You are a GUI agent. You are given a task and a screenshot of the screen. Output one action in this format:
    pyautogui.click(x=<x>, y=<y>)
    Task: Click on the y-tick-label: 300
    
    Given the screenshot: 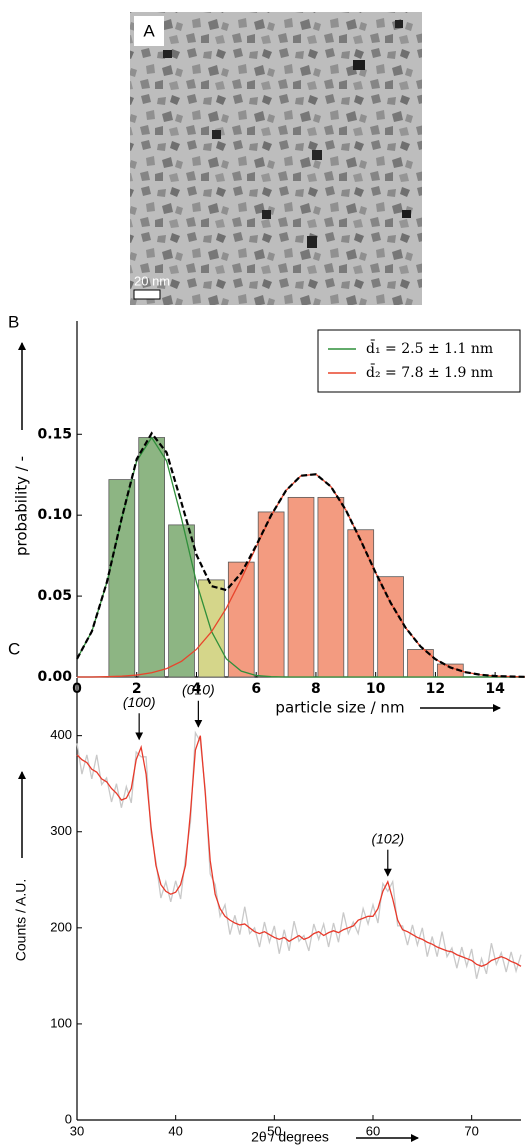 What is the action you would take?
    pyautogui.click(x=61, y=830)
    